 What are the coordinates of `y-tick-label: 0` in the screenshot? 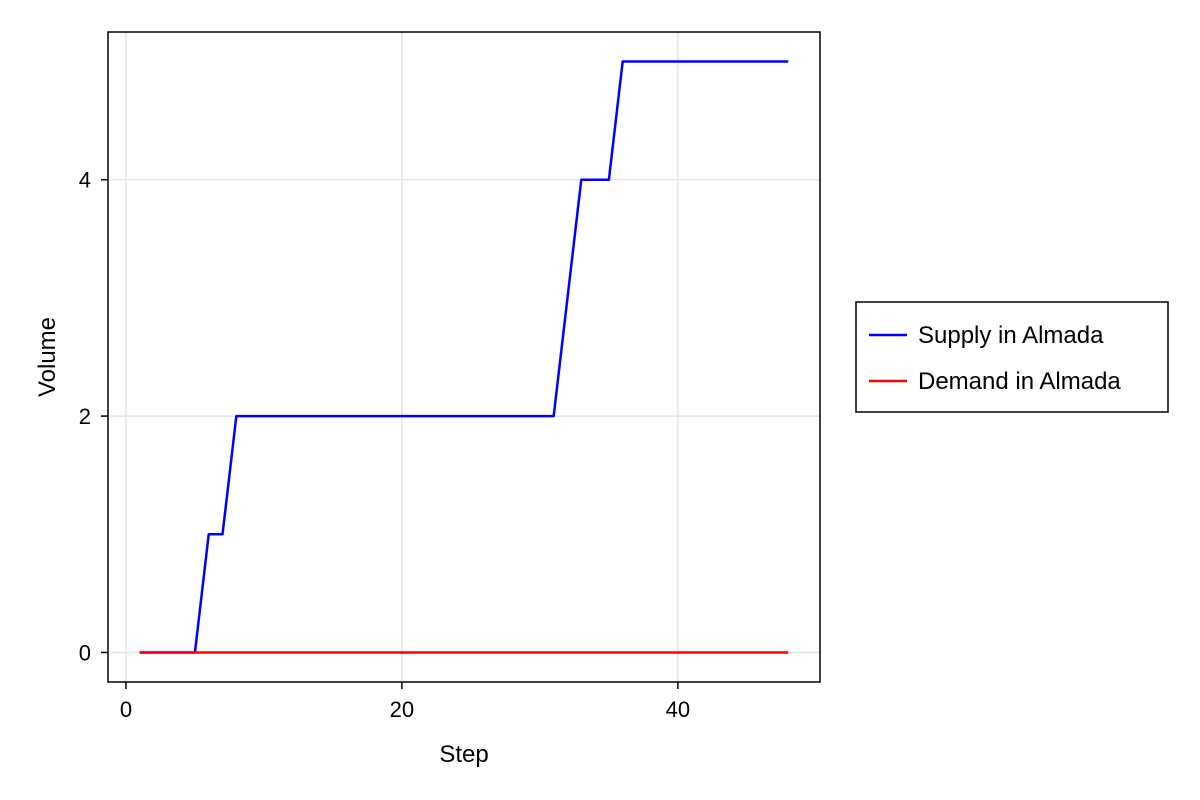 It's located at (85, 652).